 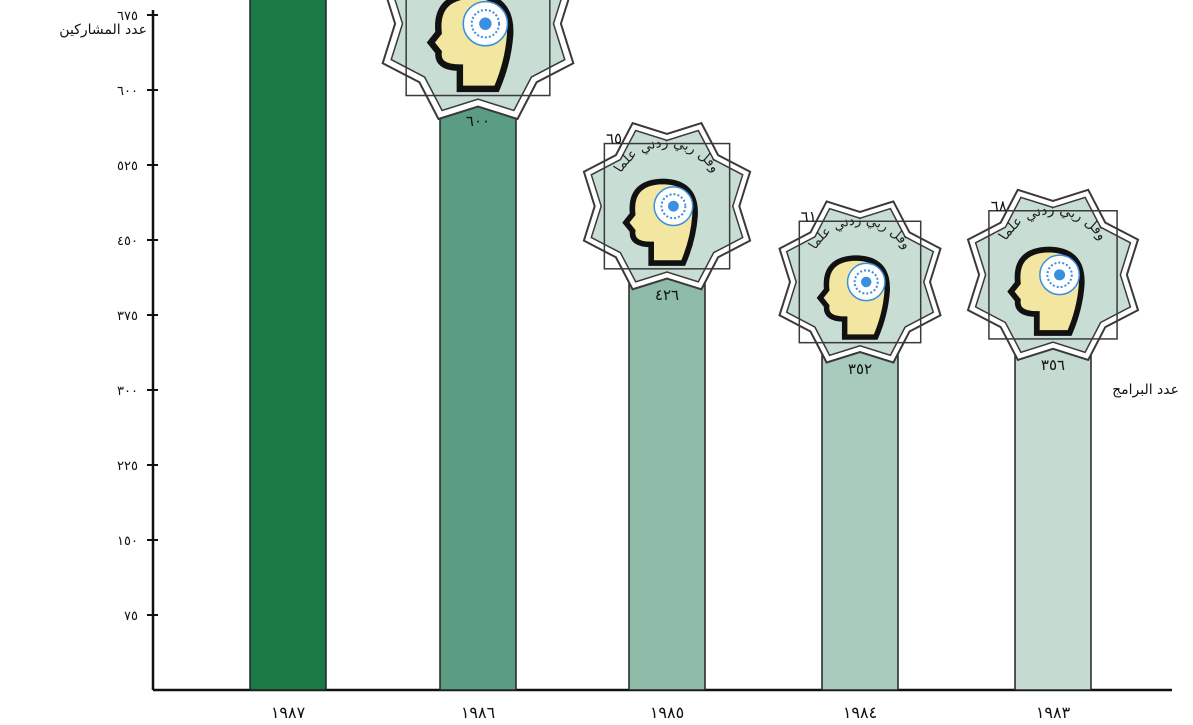 I want to click on badge-3: وقل ربي زدني علما, so click(x=860, y=282).